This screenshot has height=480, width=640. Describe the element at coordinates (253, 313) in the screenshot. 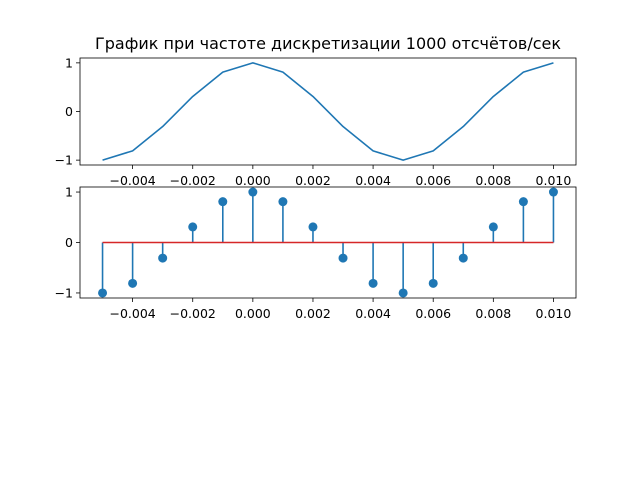

I see `stem-chart-xtick-label: 0.000` at that location.